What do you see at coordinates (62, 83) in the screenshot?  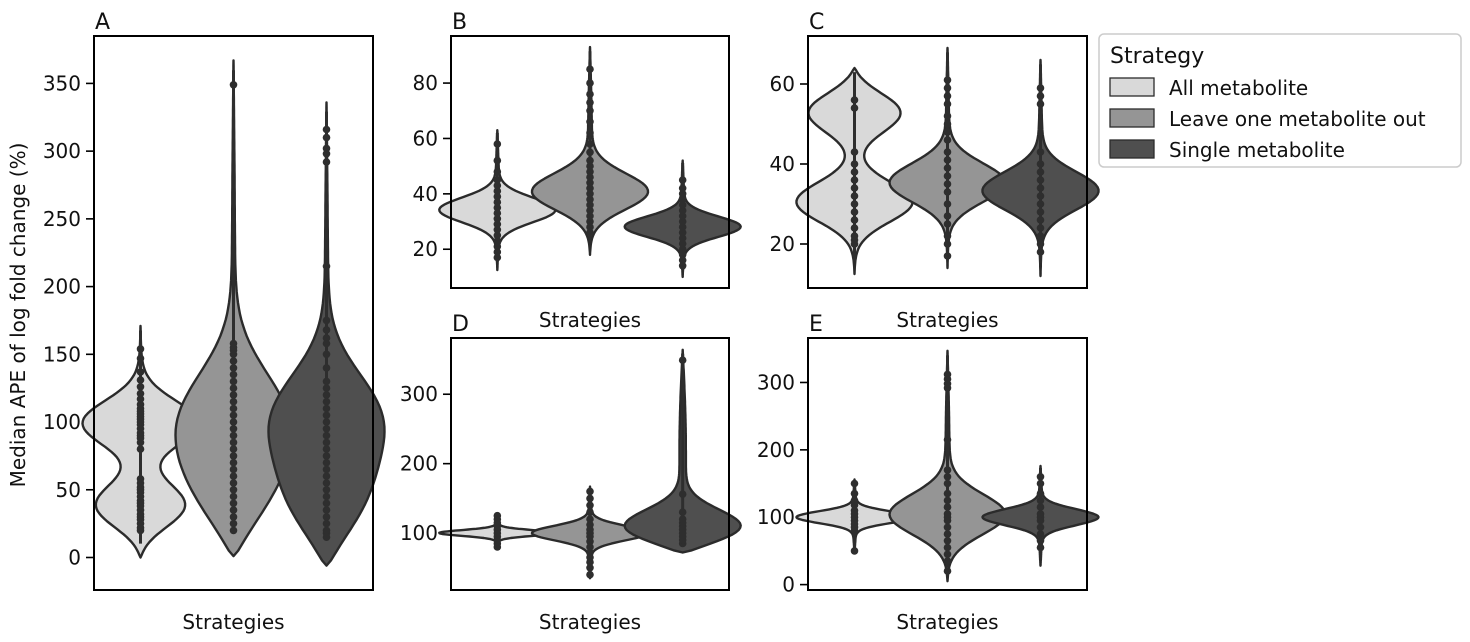 I see `y-tick-label: 350` at bounding box center [62, 83].